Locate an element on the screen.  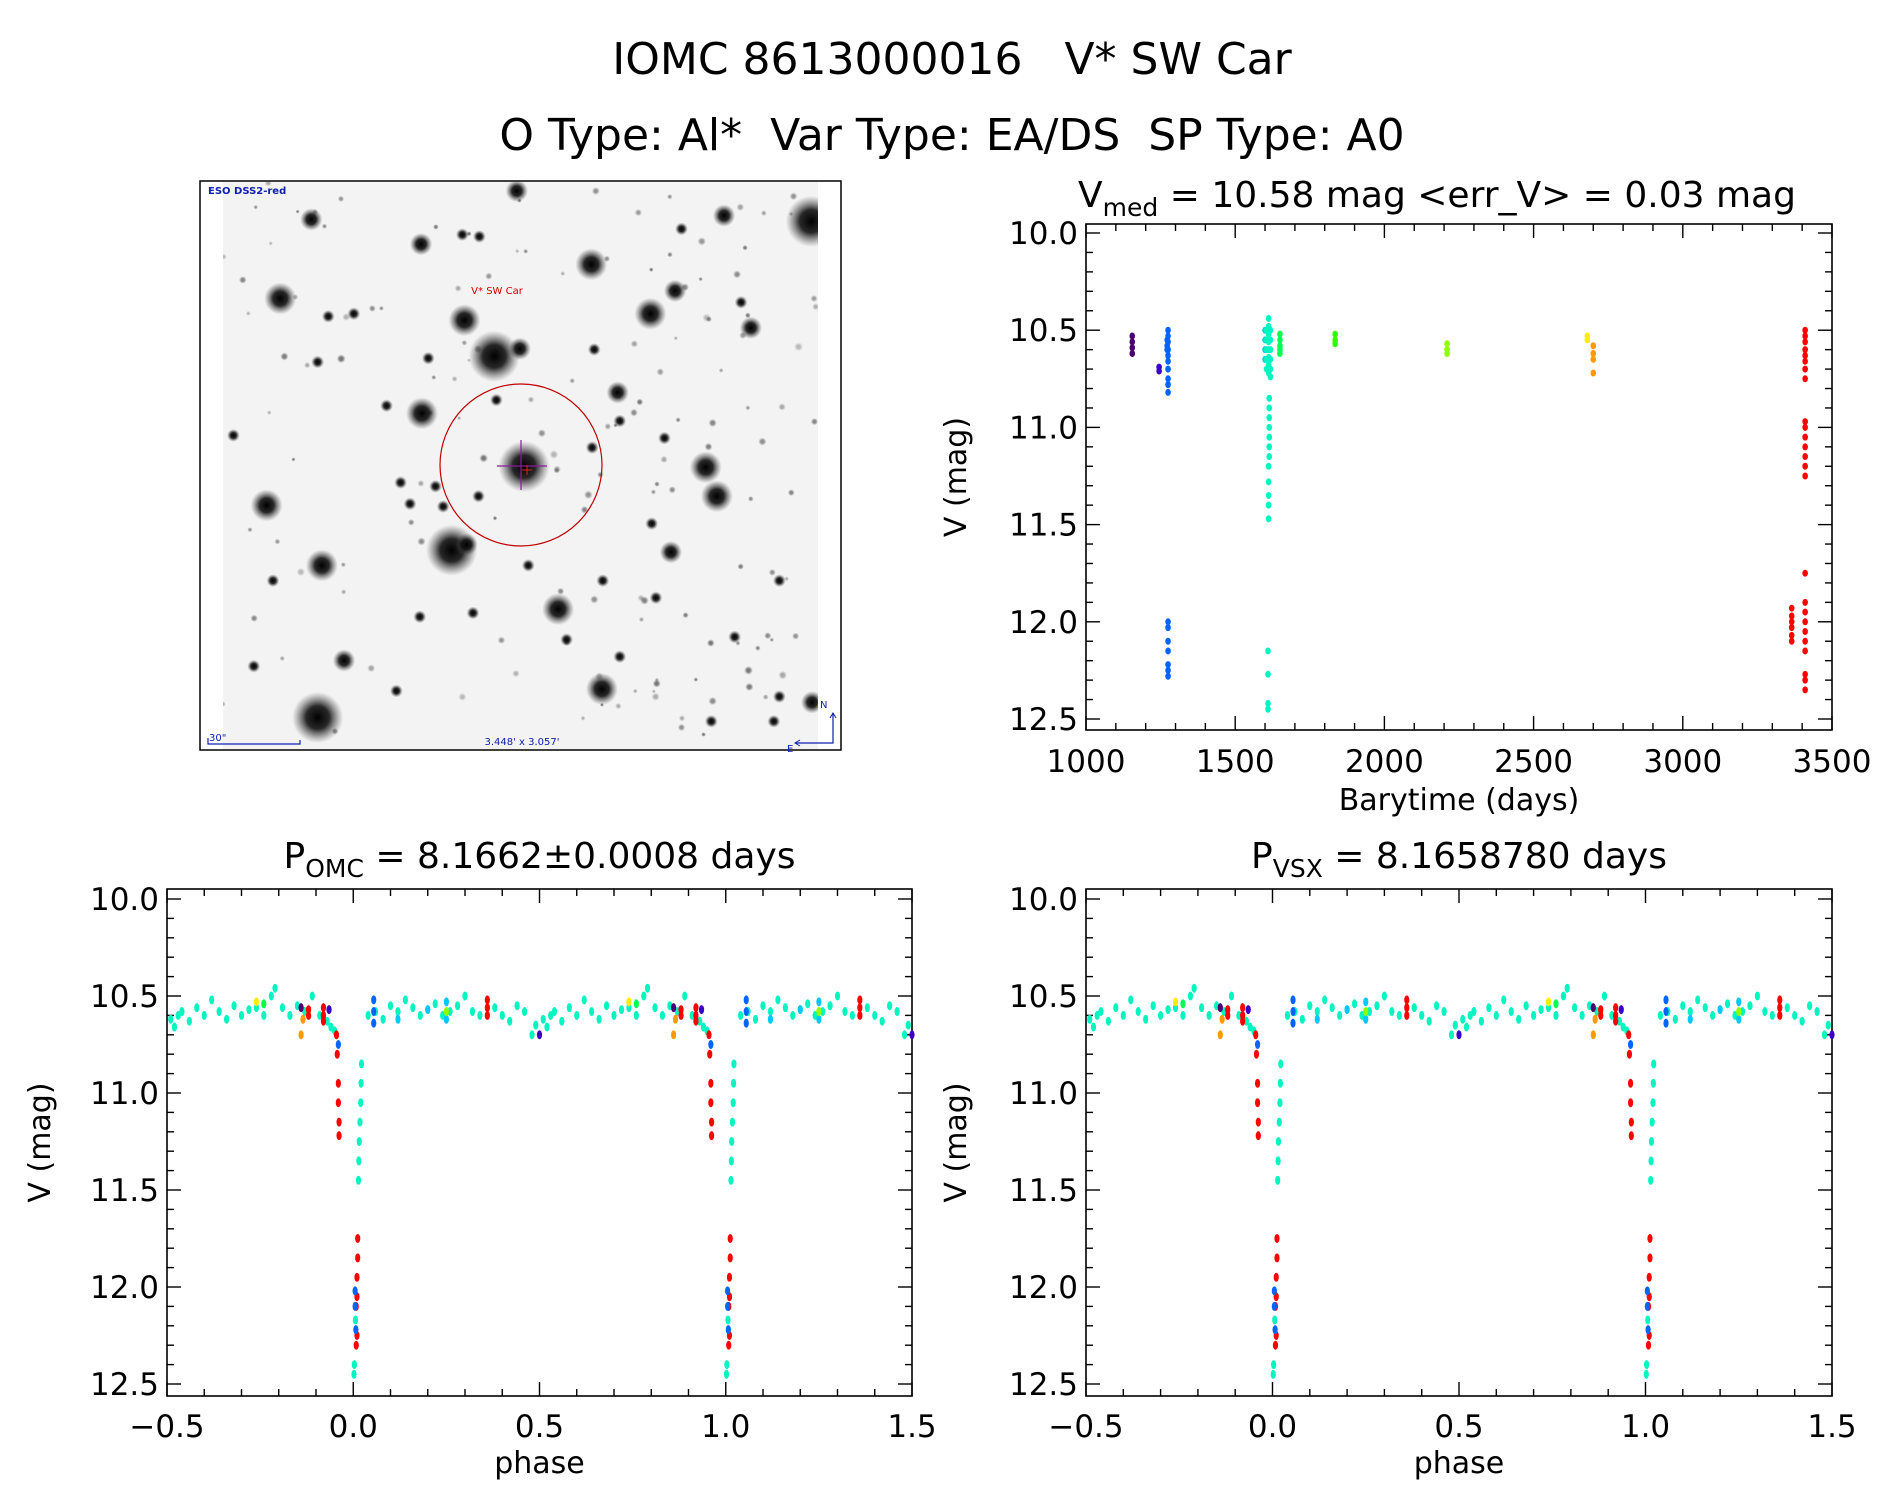
y-tick-label: 12.5 is located at coordinates (1043, 720).